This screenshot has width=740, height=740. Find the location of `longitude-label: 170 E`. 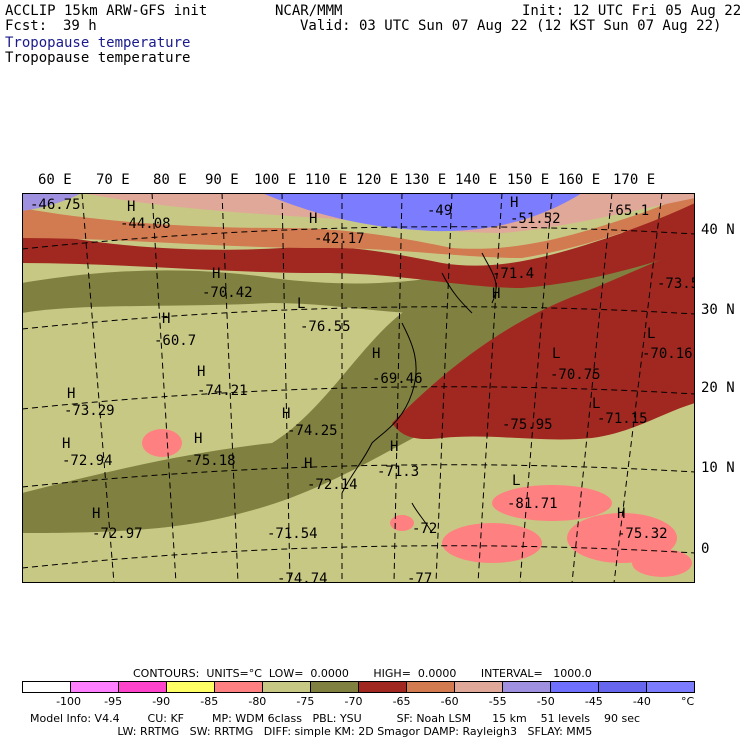

longitude-label: 170 E is located at coordinates (634, 180).